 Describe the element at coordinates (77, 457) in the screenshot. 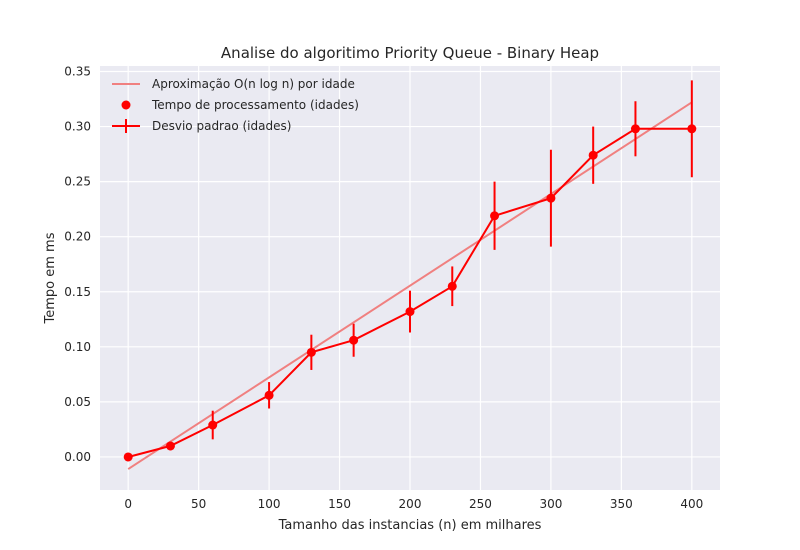

I see `y-tick-label: 0.00` at that location.